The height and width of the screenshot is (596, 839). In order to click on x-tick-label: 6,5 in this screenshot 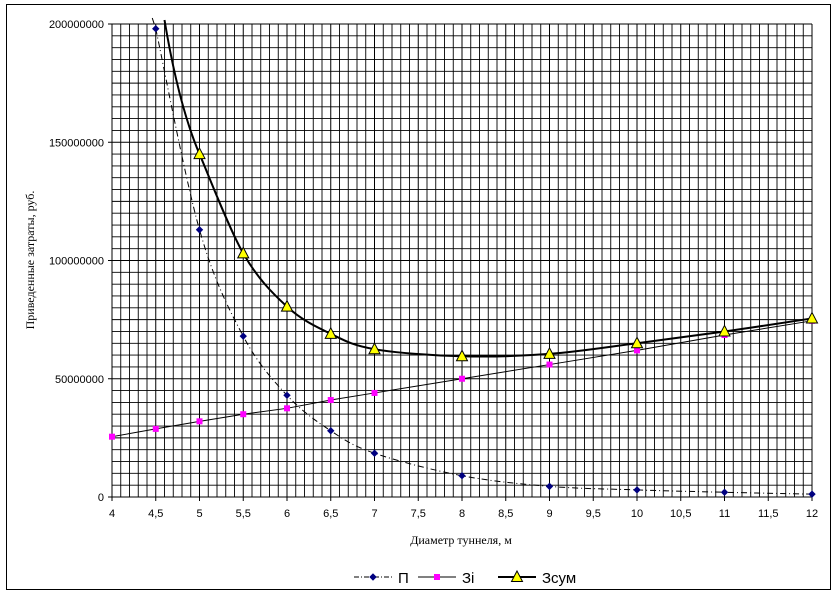, I will do `click(330, 514)`.